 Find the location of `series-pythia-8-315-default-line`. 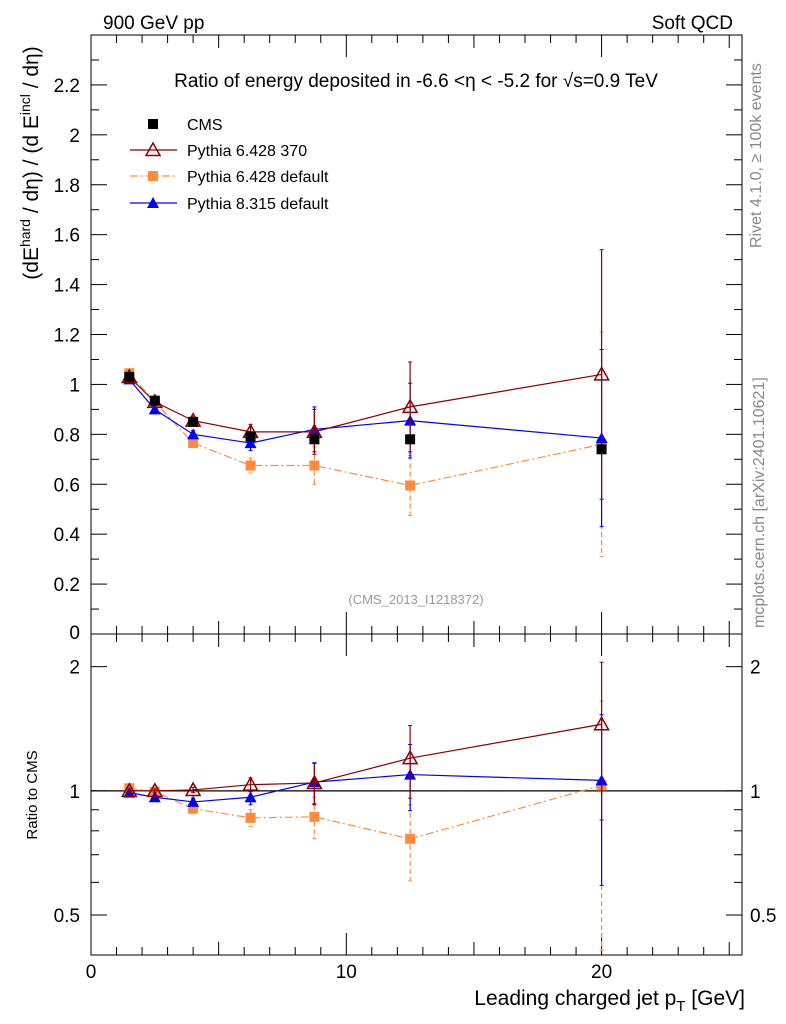

series-pythia-8-315-default-line is located at coordinates (365, 411).